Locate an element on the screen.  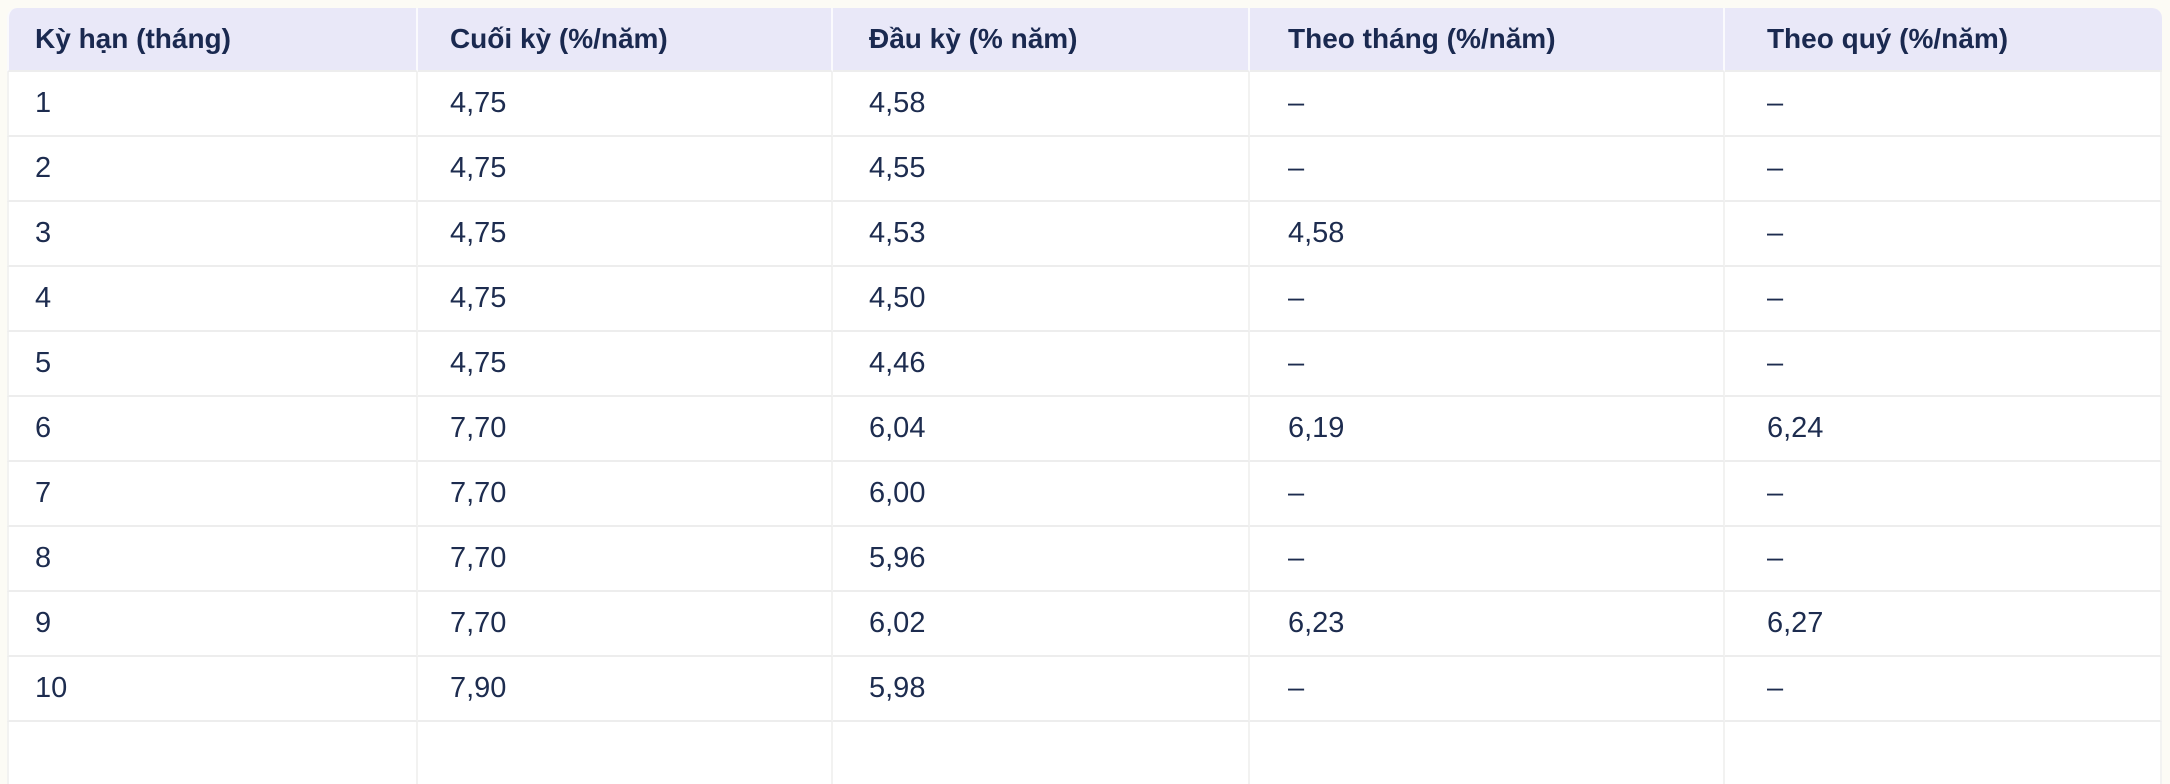
table-row-partial is located at coordinates (1084, 753).